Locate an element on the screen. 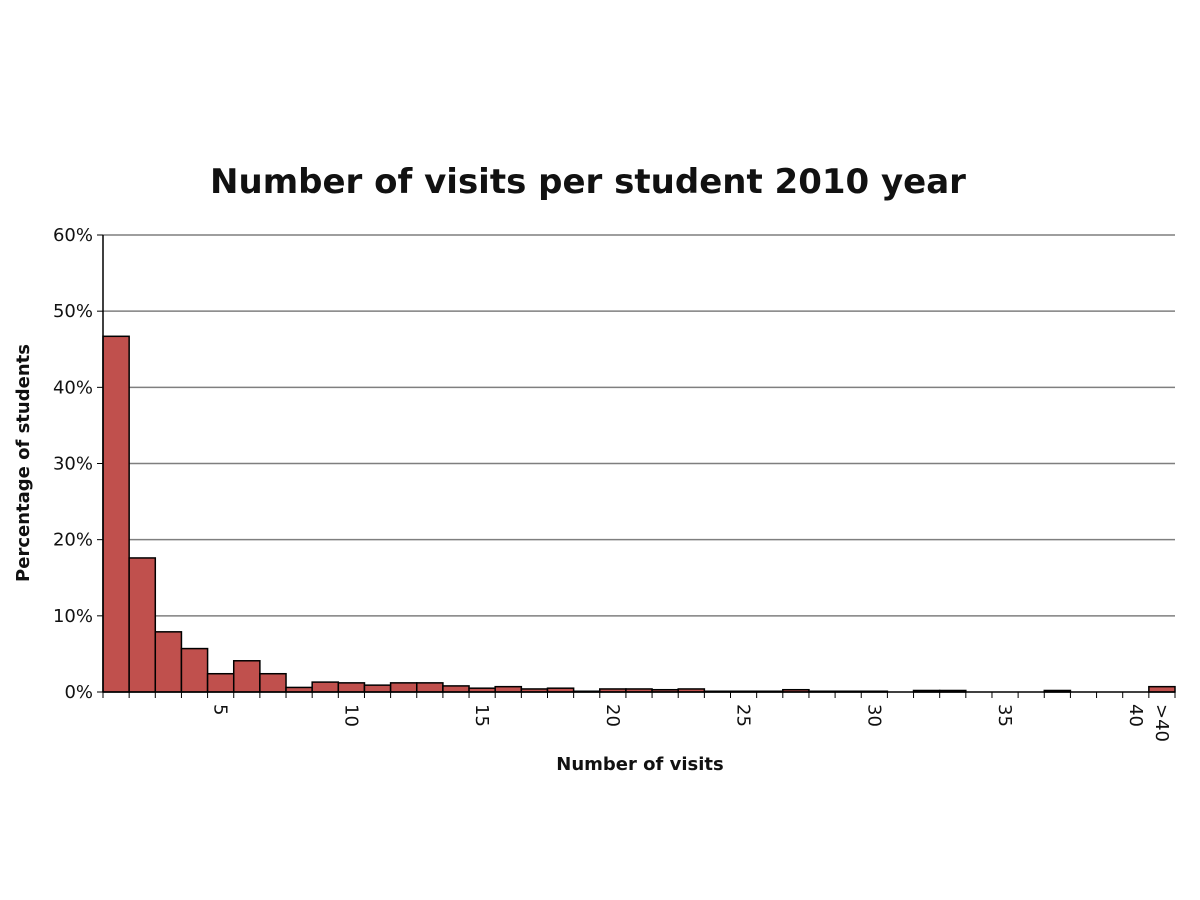 The height and width of the screenshot is (900, 1200). x-tick-label: 40 is located at coordinates (1135, 715).